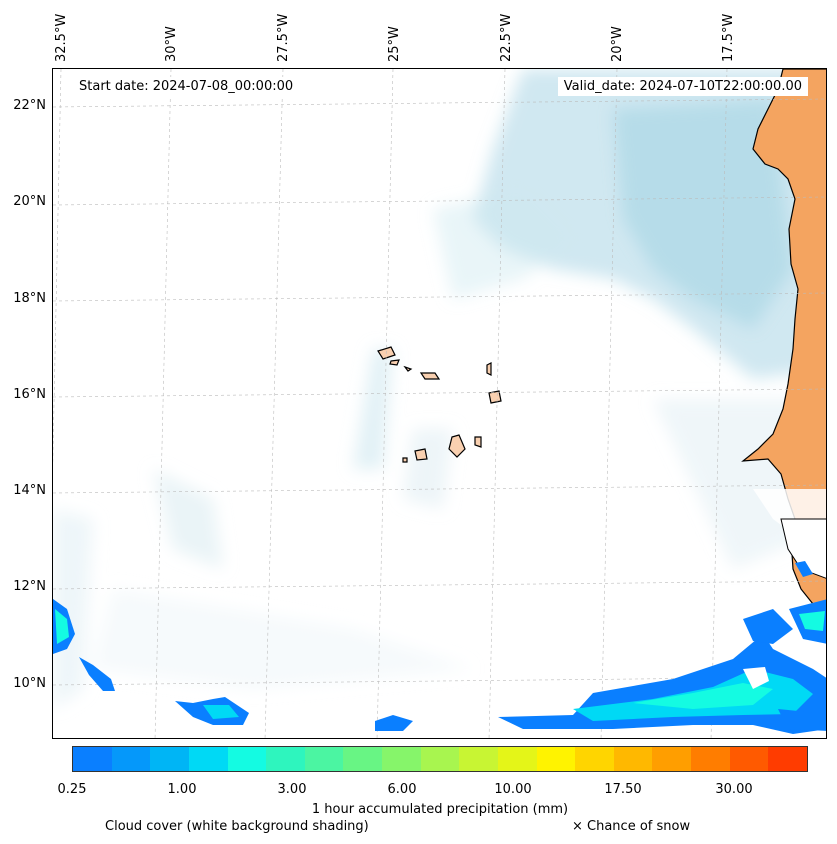  What do you see at coordinates (728, 37) in the screenshot?
I see `lon-label: 17.5°W` at bounding box center [728, 37].